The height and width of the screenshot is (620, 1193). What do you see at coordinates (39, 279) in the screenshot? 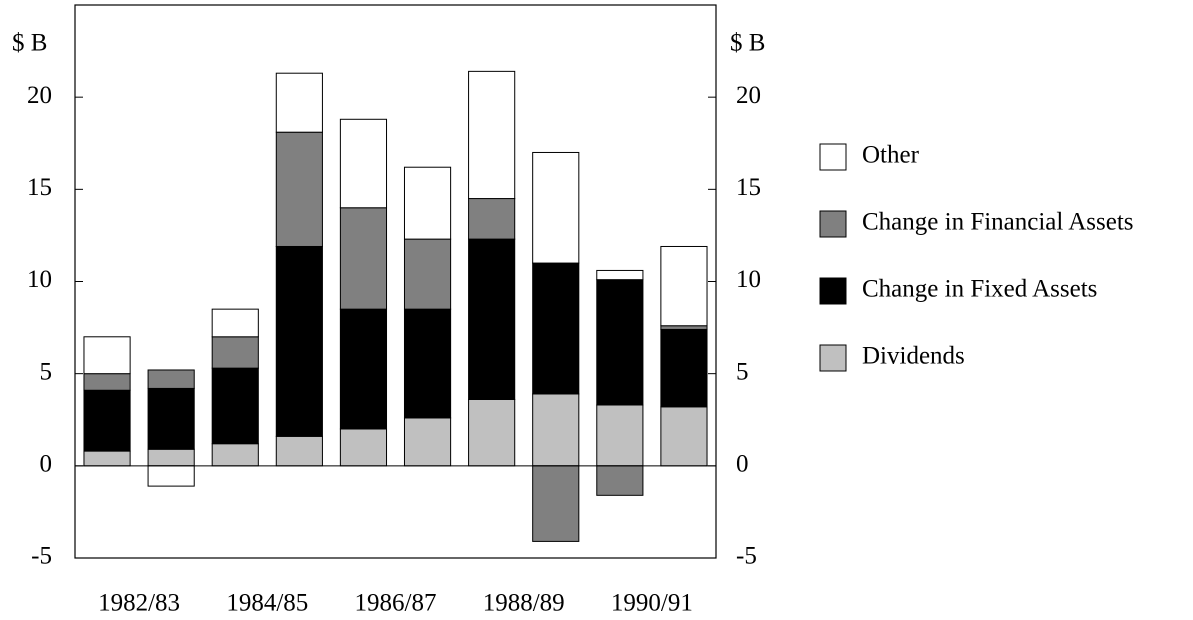
I see `y-tick-label: 10` at bounding box center [39, 279].